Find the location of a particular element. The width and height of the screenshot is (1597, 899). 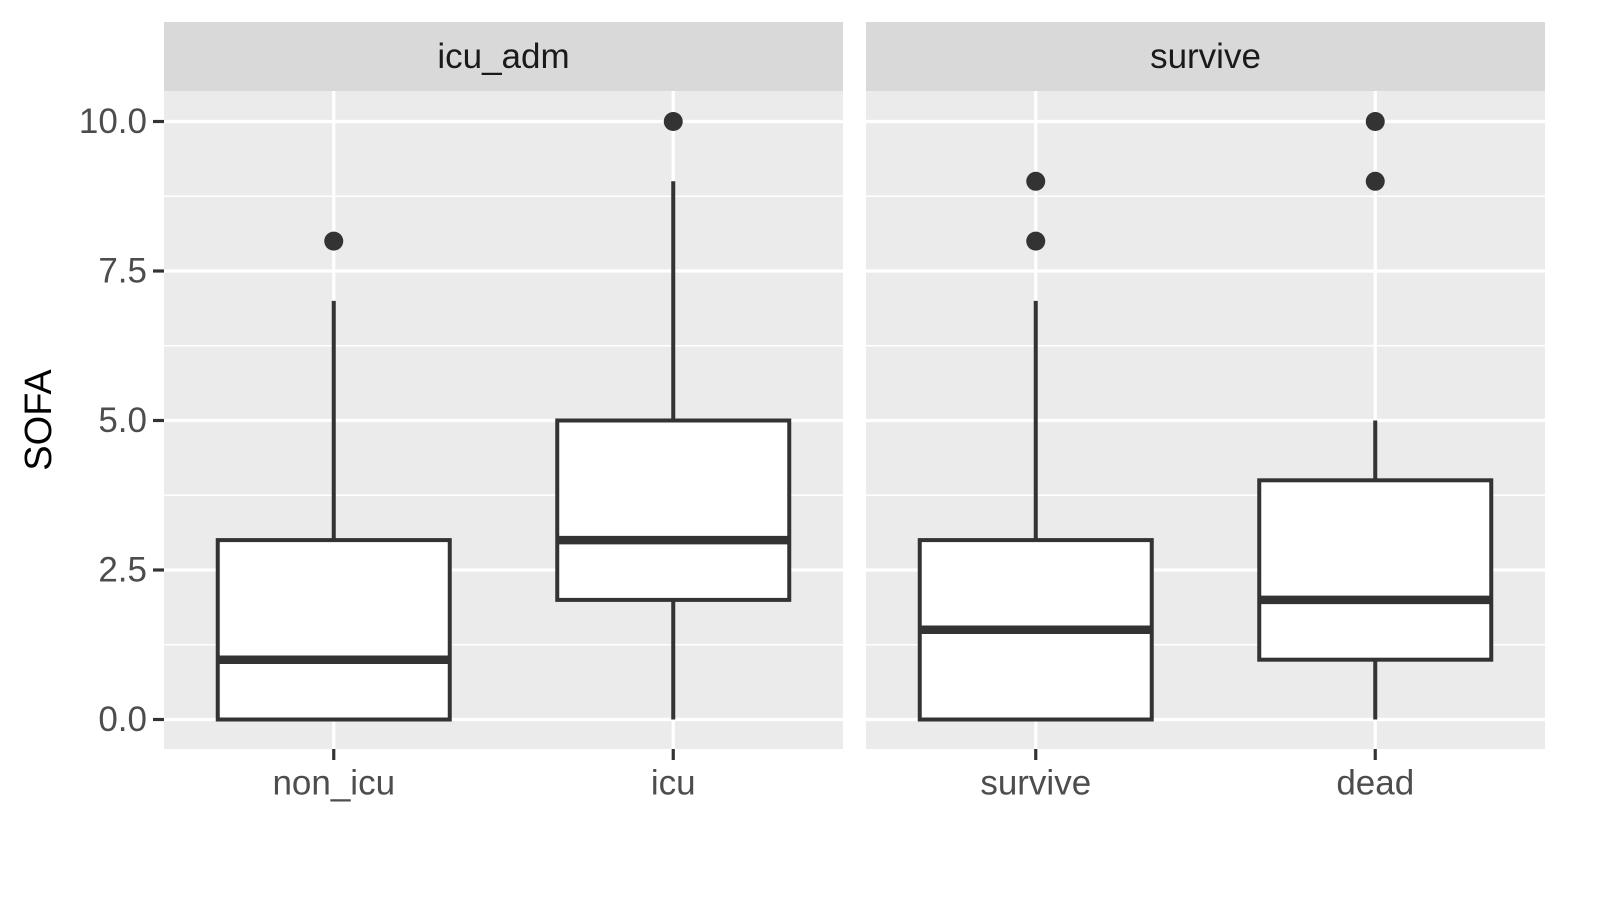

y-axis-title: SOFA is located at coordinates (39, 420).